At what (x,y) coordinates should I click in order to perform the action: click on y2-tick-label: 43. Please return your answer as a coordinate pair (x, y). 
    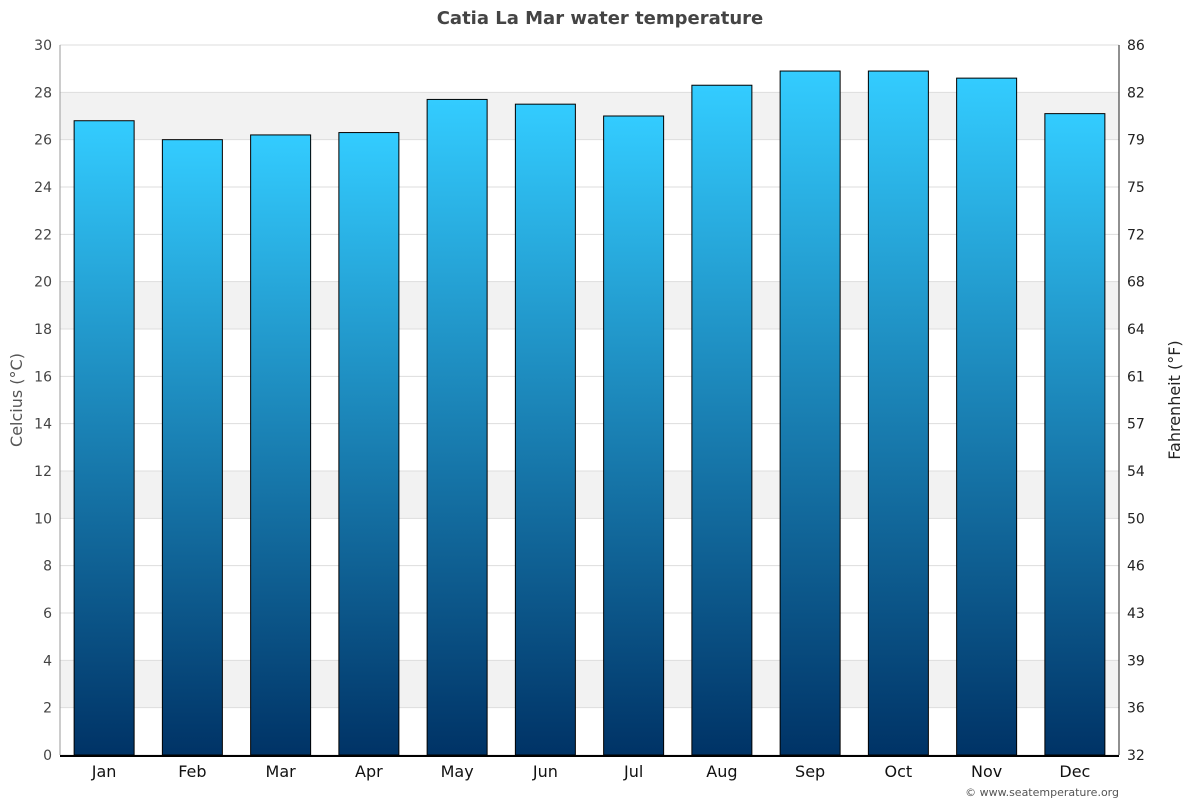
    Looking at the image, I should click on (1136, 614).